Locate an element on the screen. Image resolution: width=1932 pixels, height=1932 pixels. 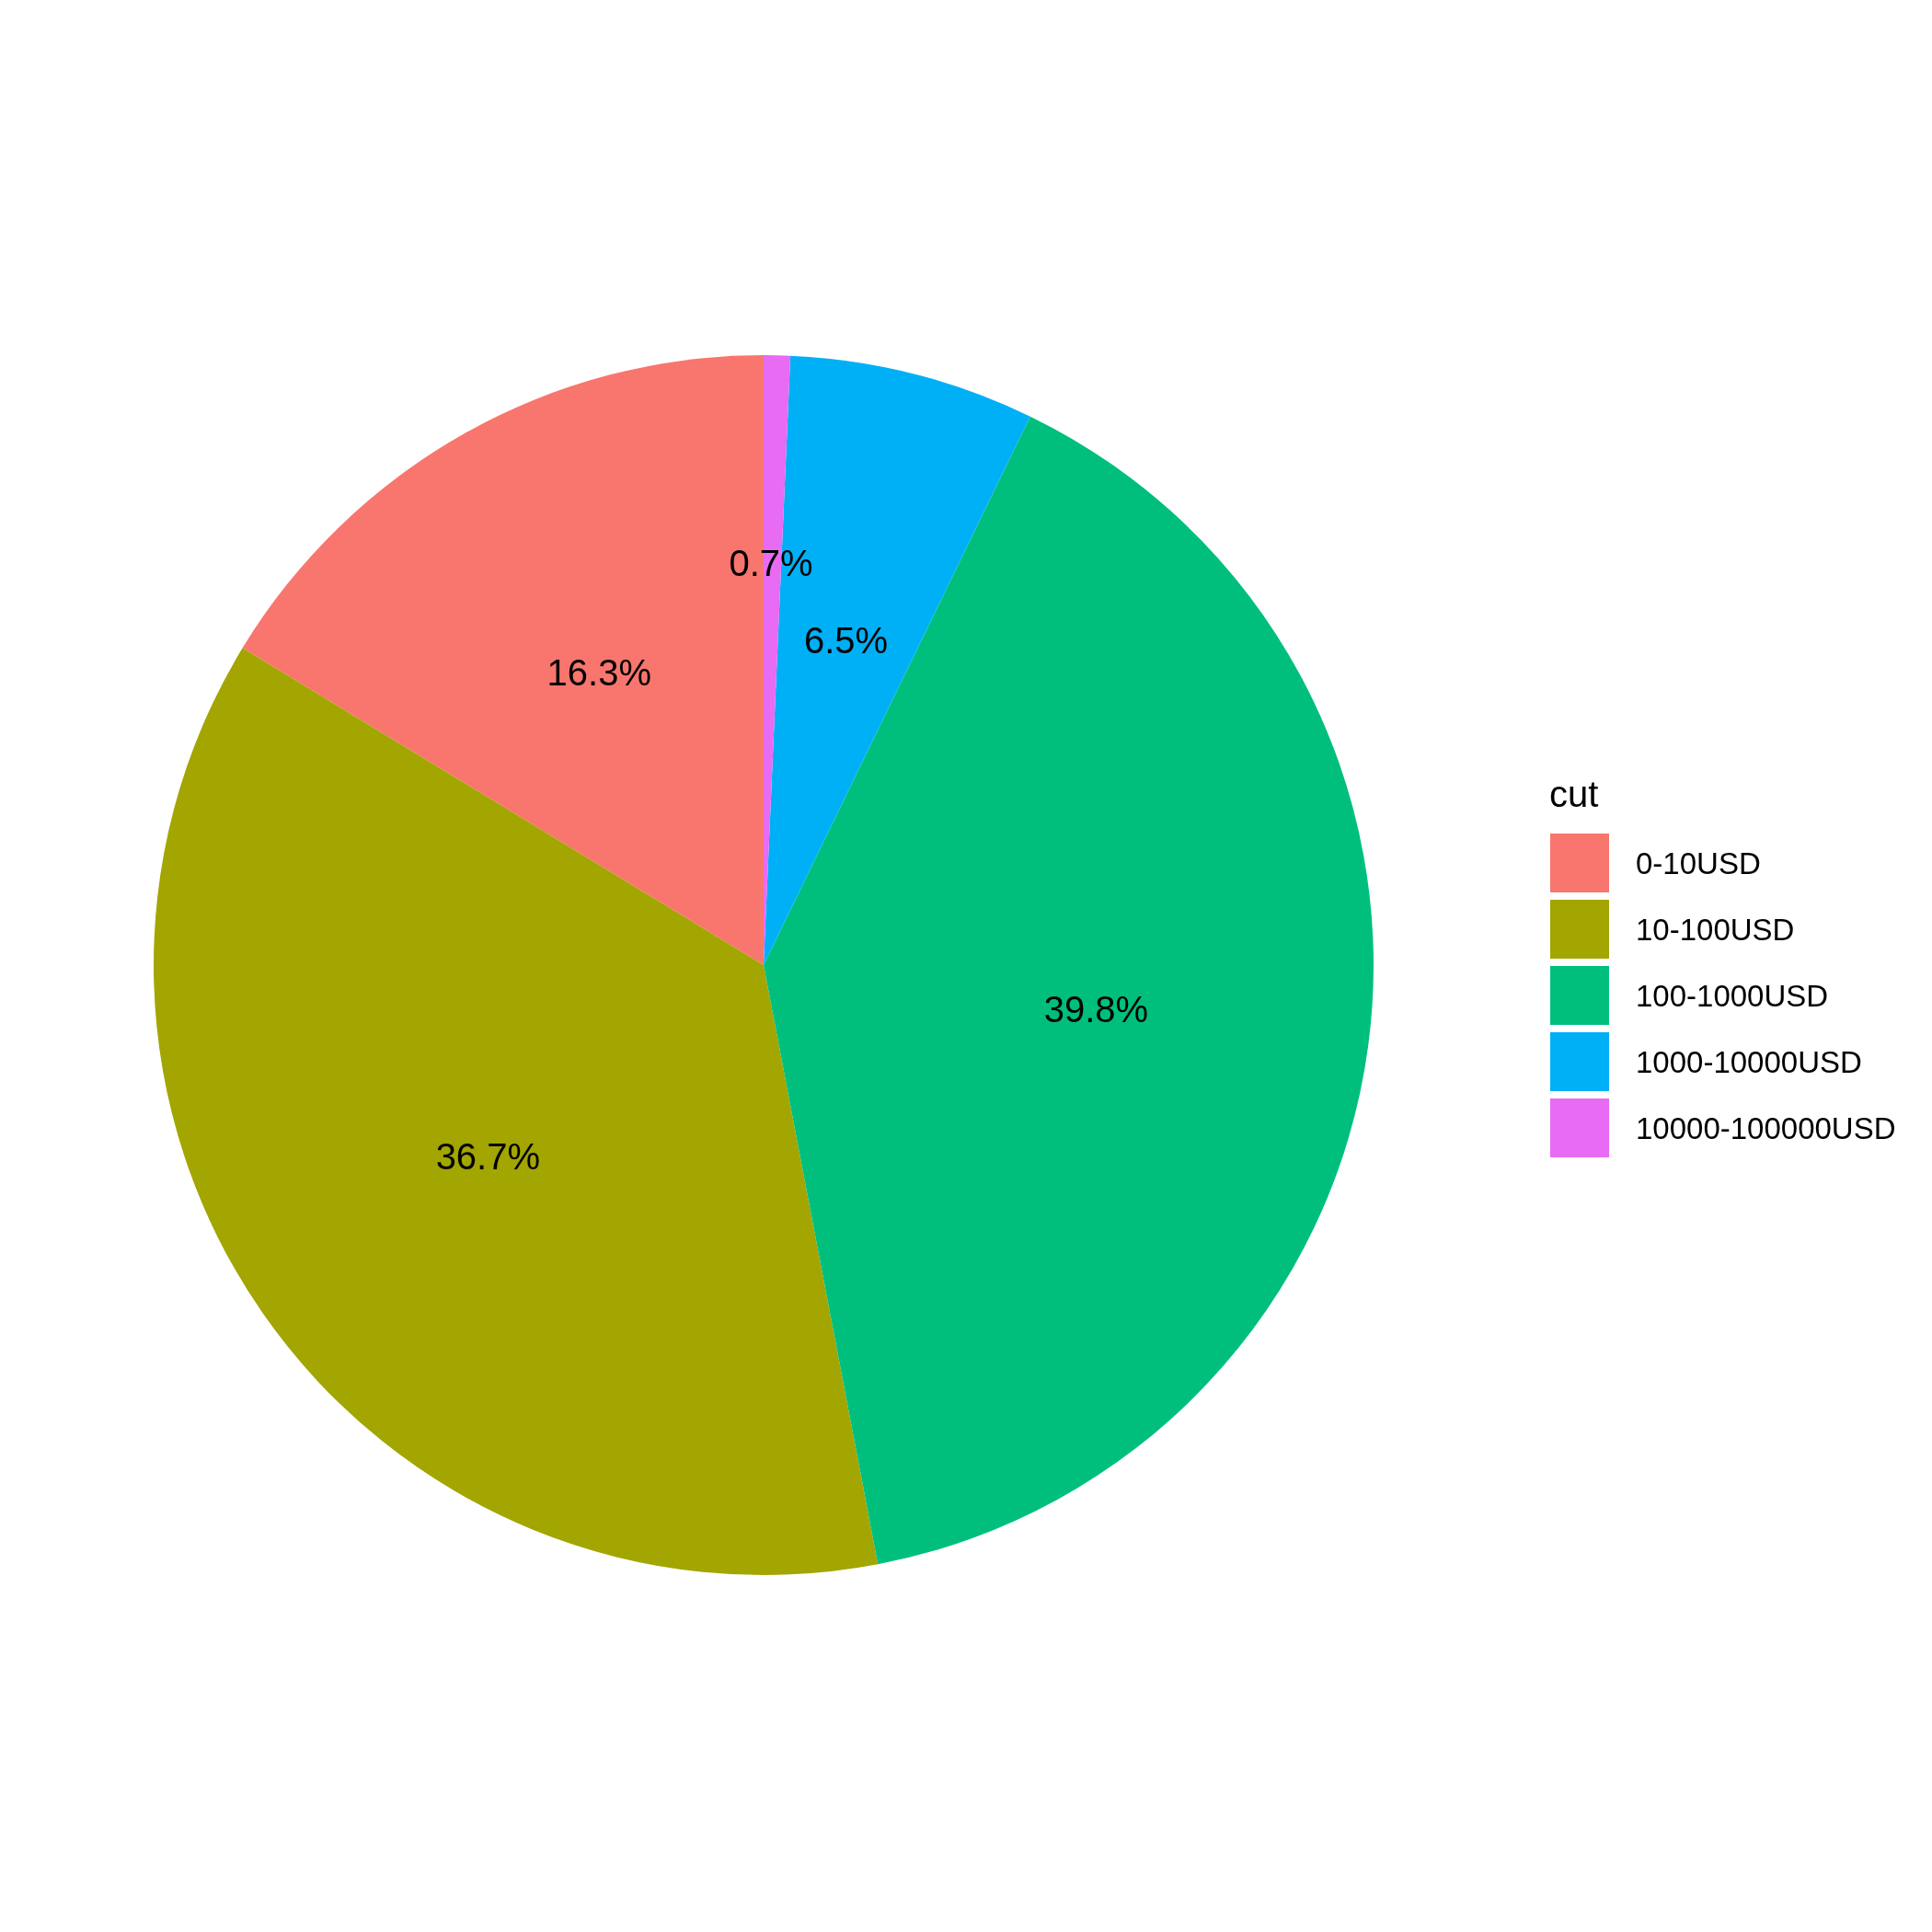
legend-label: 0-10USD is located at coordinates (1698, 862).